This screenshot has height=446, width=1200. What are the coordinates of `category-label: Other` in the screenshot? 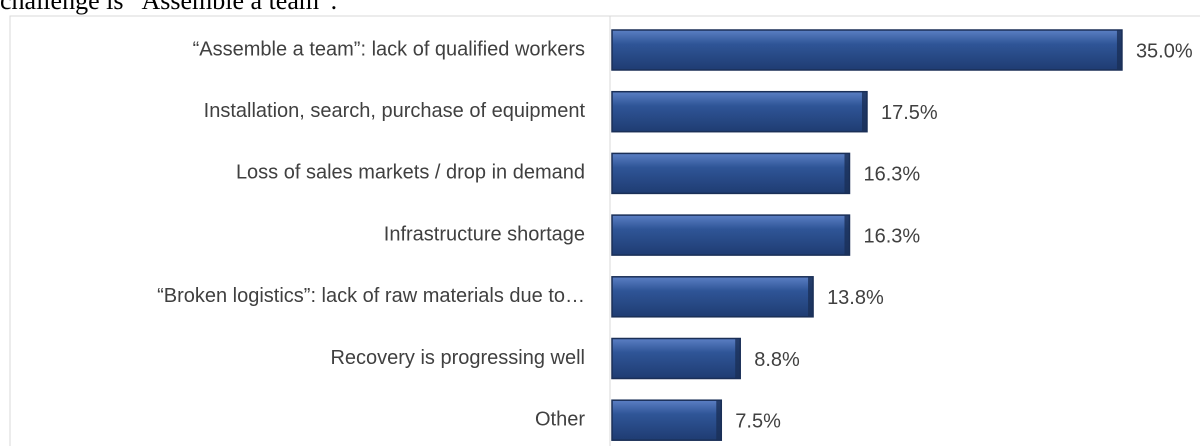 It's located at (560, 419).